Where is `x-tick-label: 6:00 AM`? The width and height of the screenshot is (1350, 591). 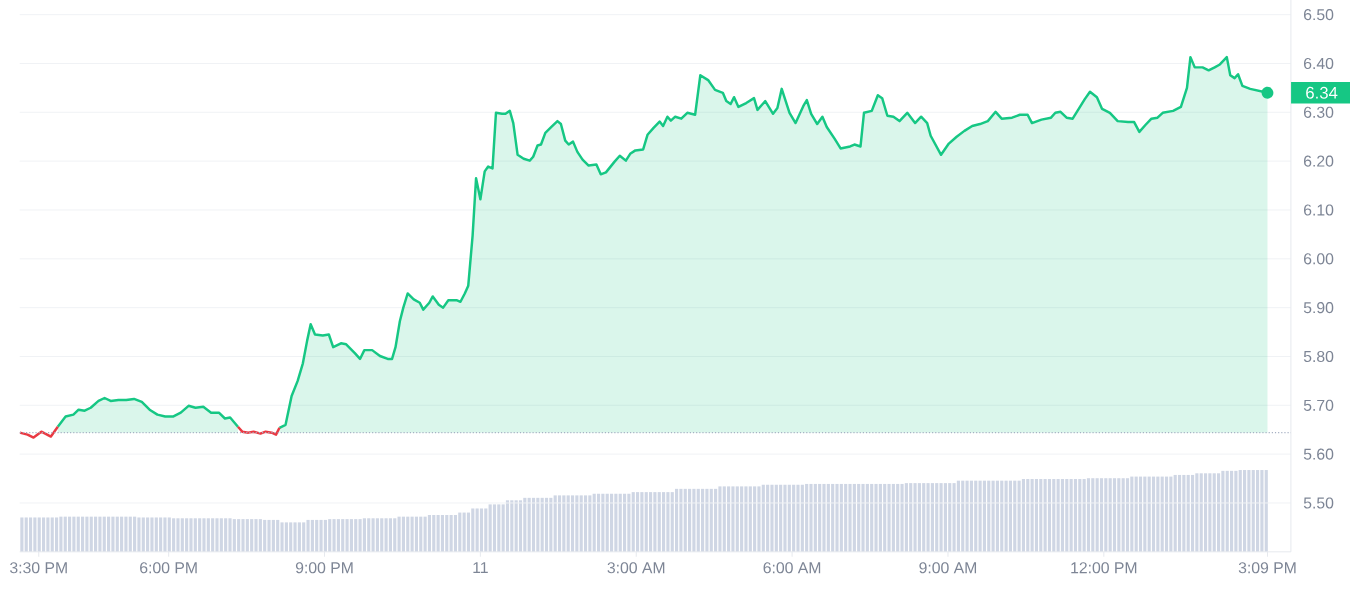 x-tick-label: 6:00 AM is located at coordinates (792, 568).